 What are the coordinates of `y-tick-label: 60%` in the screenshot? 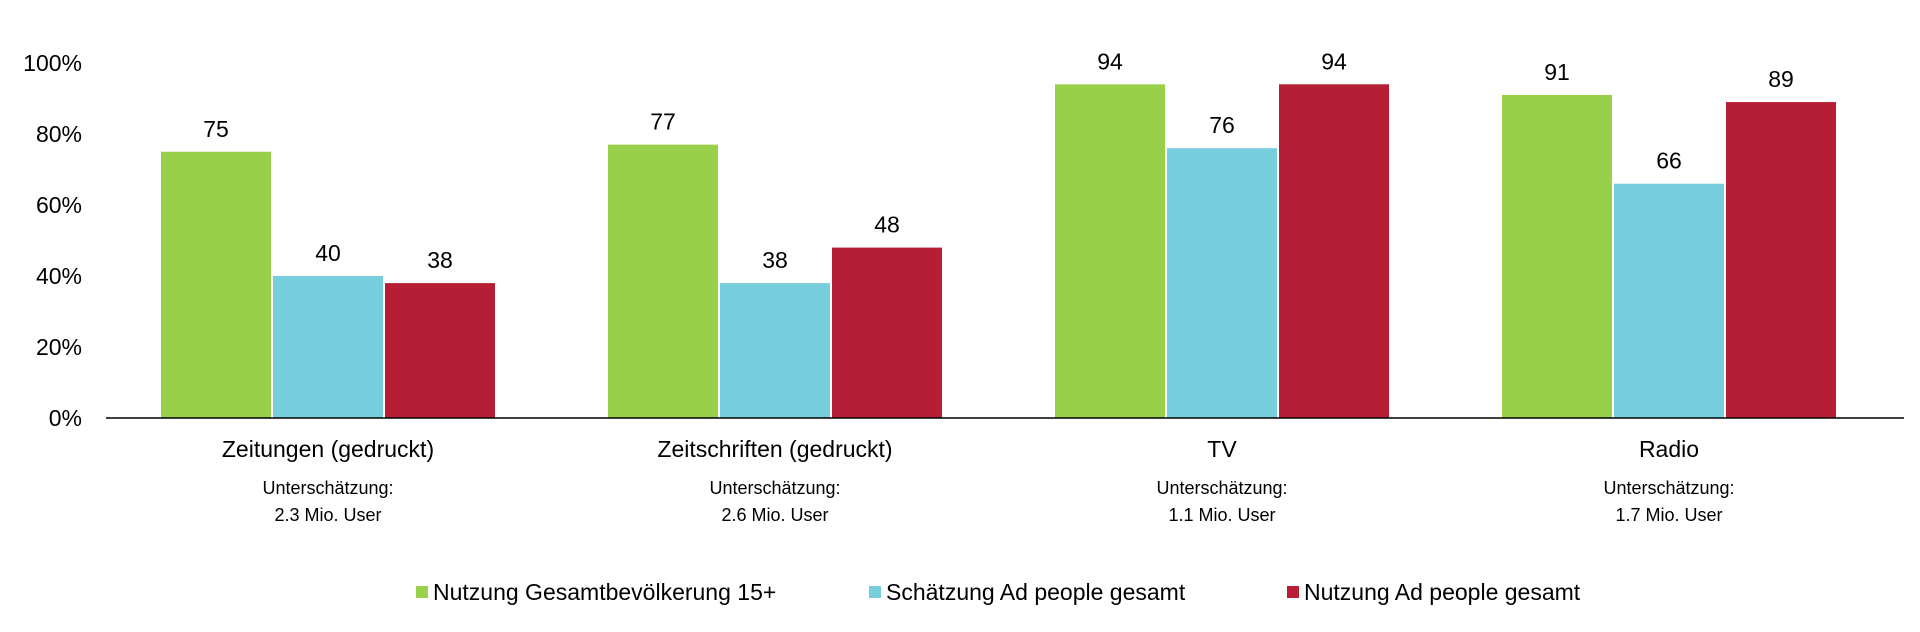 It's located at (59, 205).